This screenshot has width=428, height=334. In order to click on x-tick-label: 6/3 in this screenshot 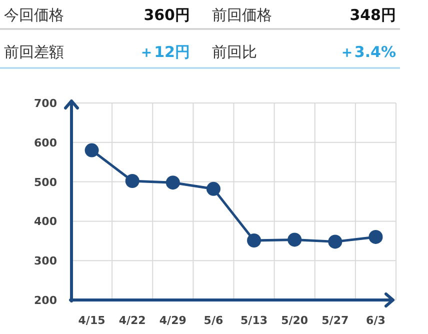, I will do `click(376, 320)`.